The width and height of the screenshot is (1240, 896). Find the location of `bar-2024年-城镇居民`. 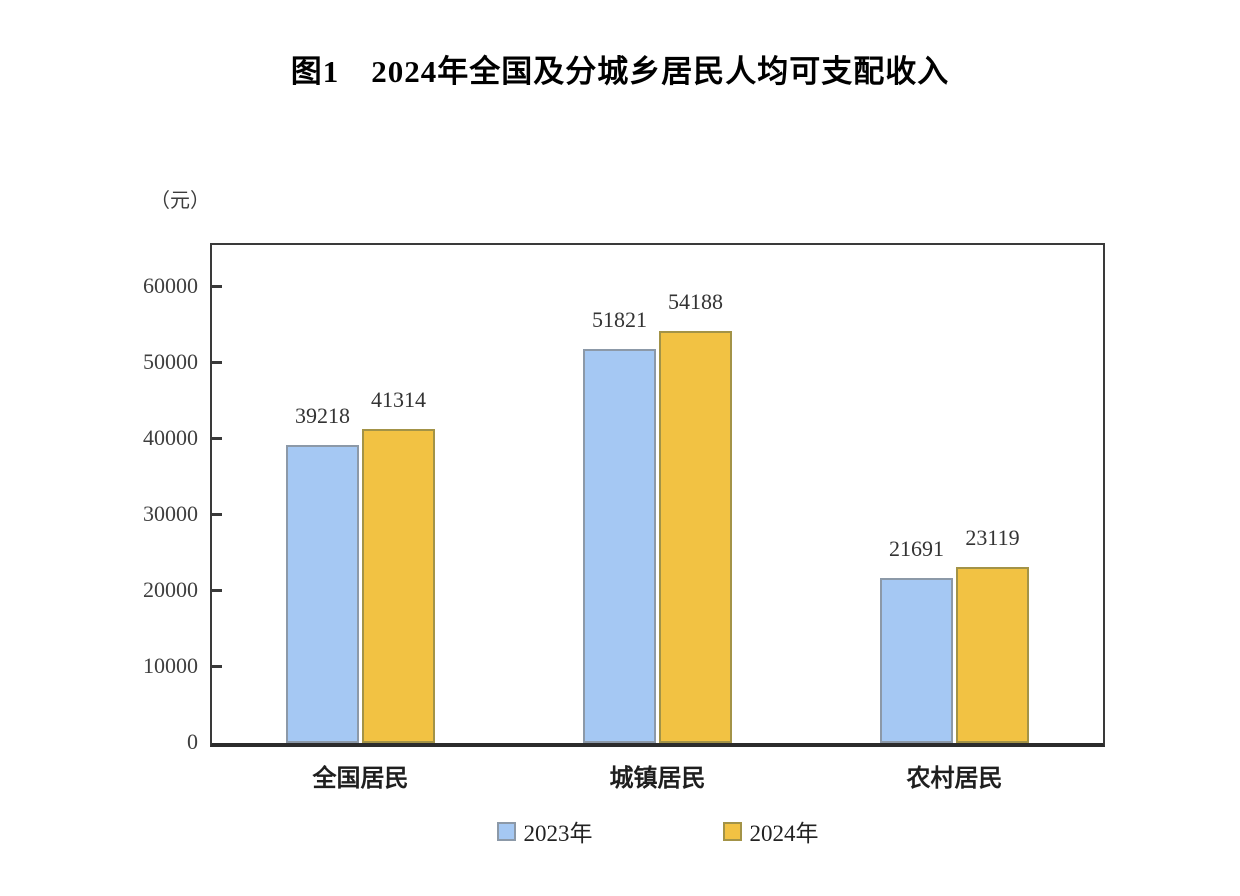

bar-2024年-城镇居民 is located at coordinates (695, 537).